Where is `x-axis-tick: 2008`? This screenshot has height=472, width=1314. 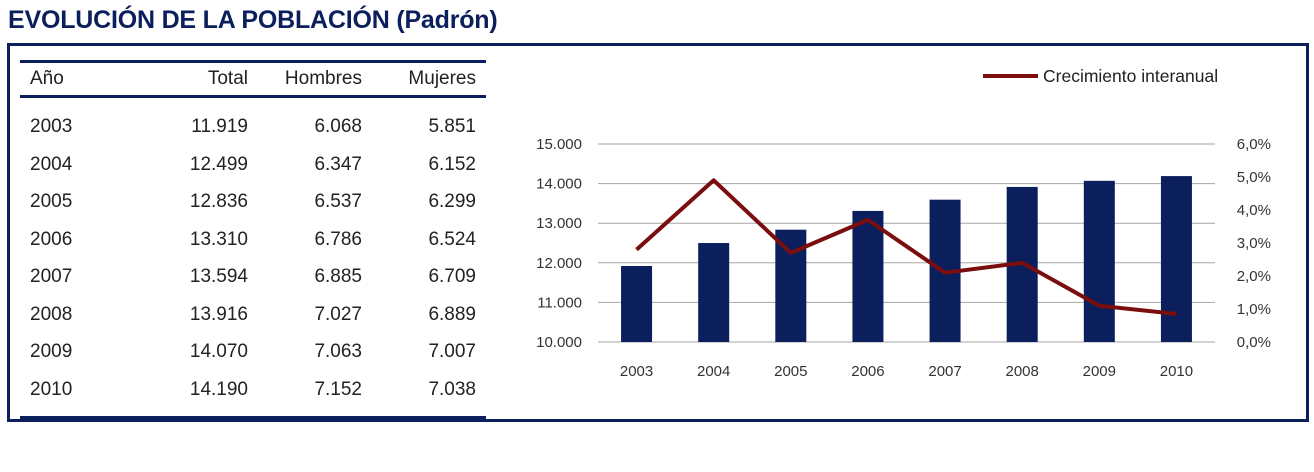 x-axis-tick: 2008 is located at coordinates (1022, 371).